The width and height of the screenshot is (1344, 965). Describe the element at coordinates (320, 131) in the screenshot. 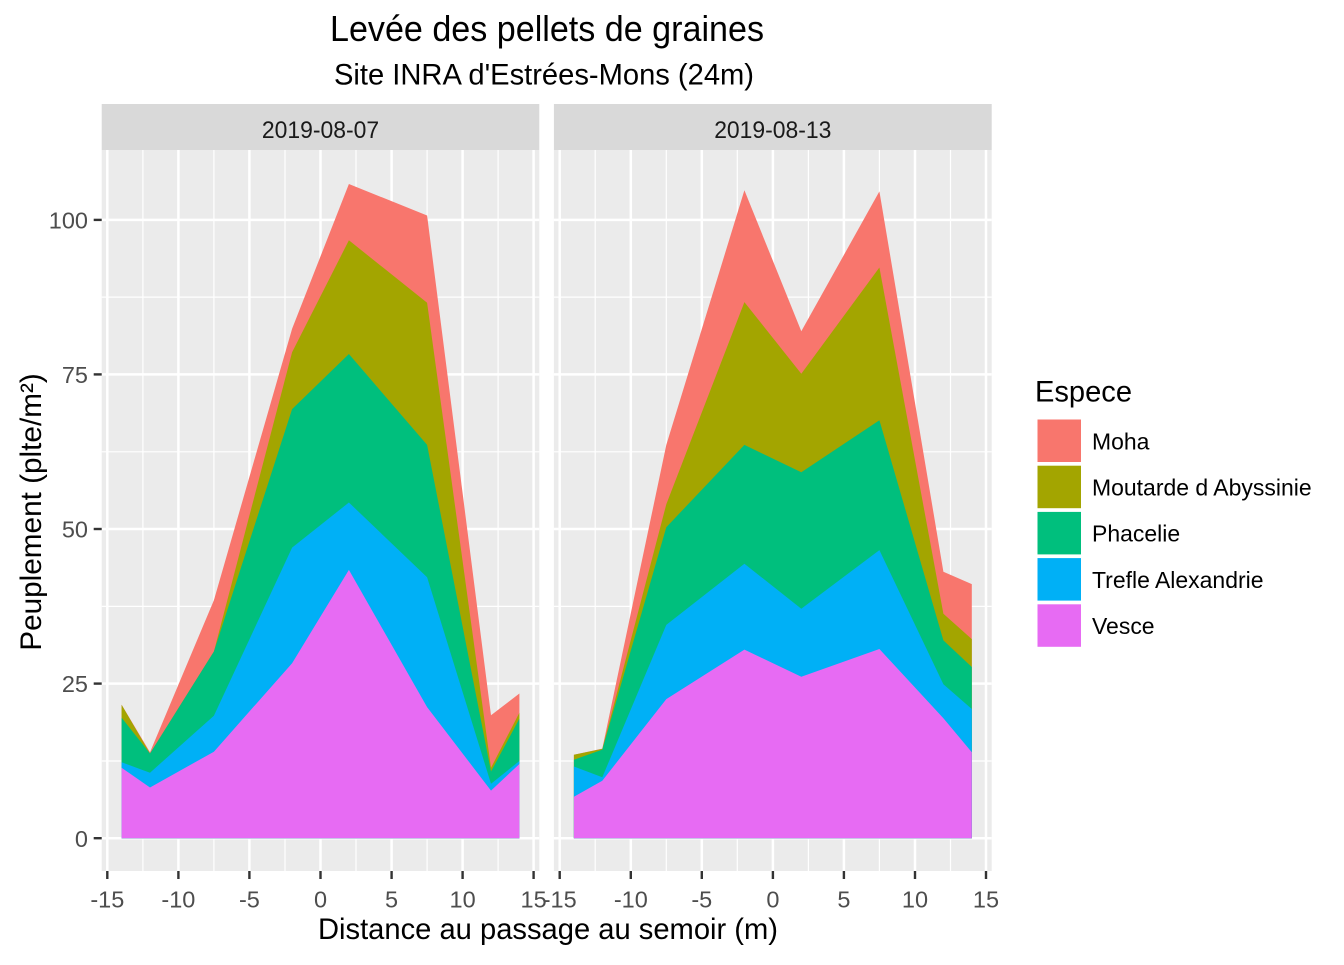

I see `svg-text: 2019-08-07` at that location.